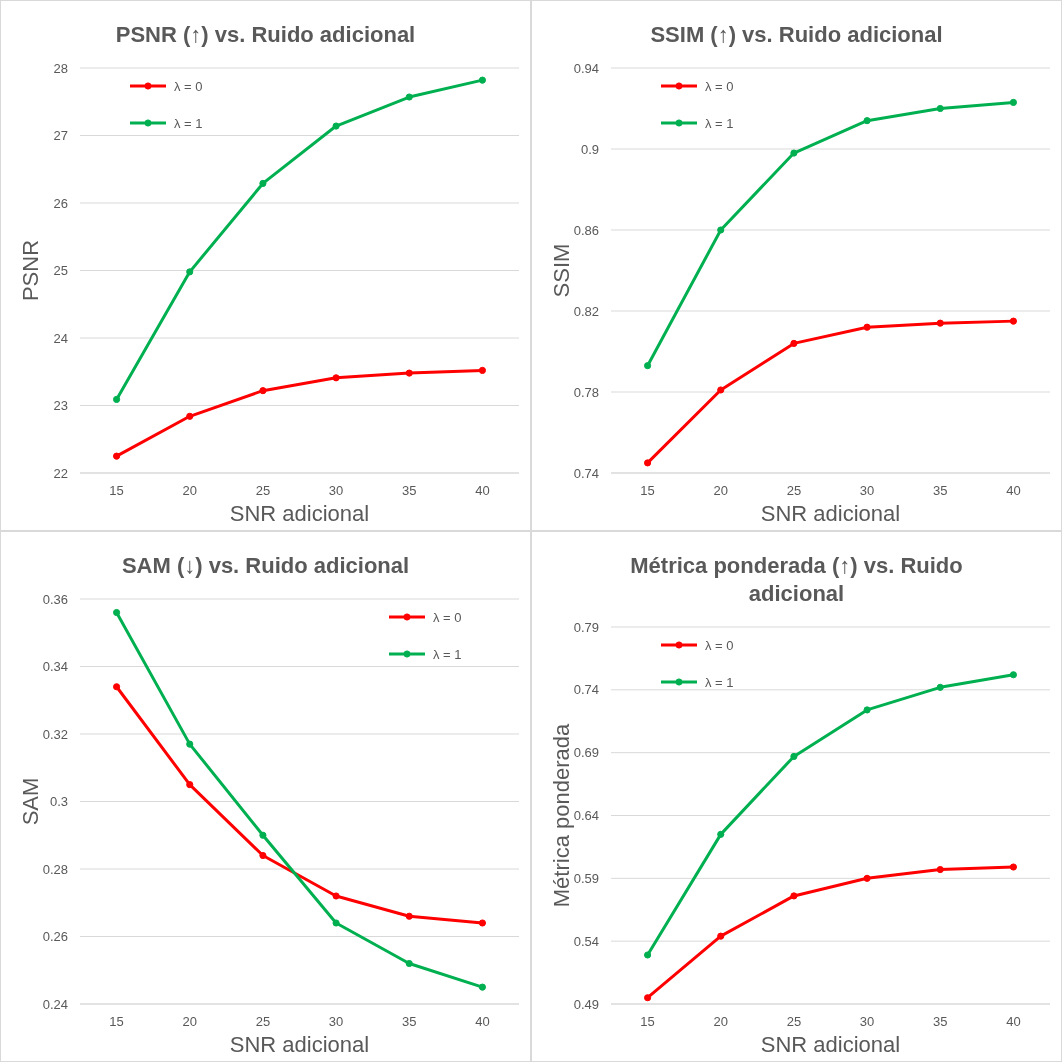  I want to click on y-tick-label: 26, so click(60, 203).